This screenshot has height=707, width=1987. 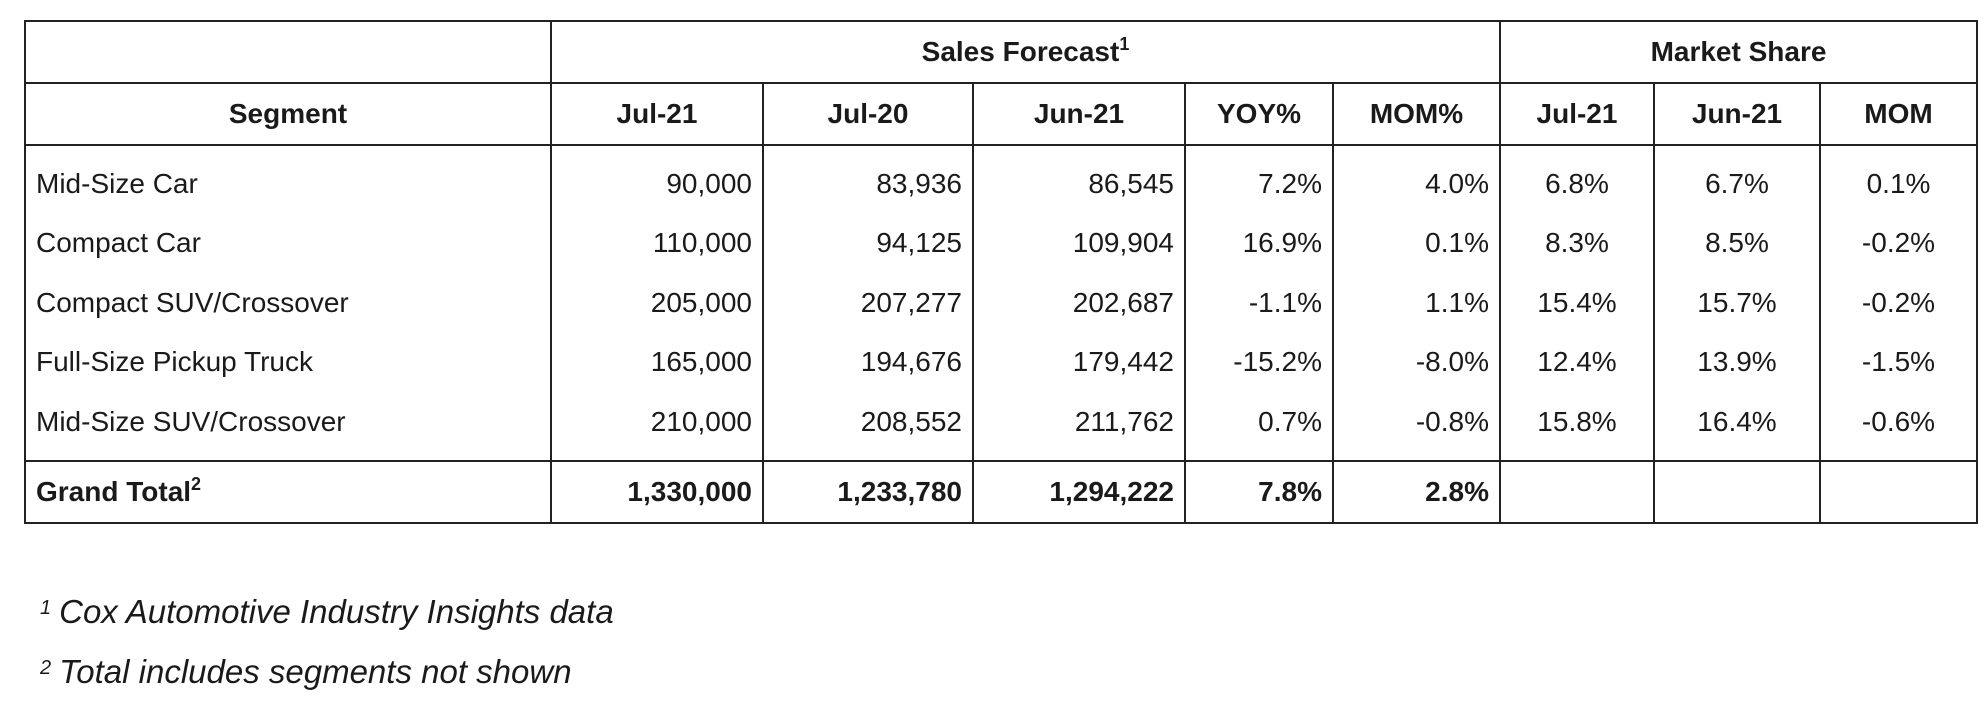 What do you see at coordinates (114, 491) in the screenshot?
I see `grand-total-label: Grand Total` at bounding box center [114, 491].